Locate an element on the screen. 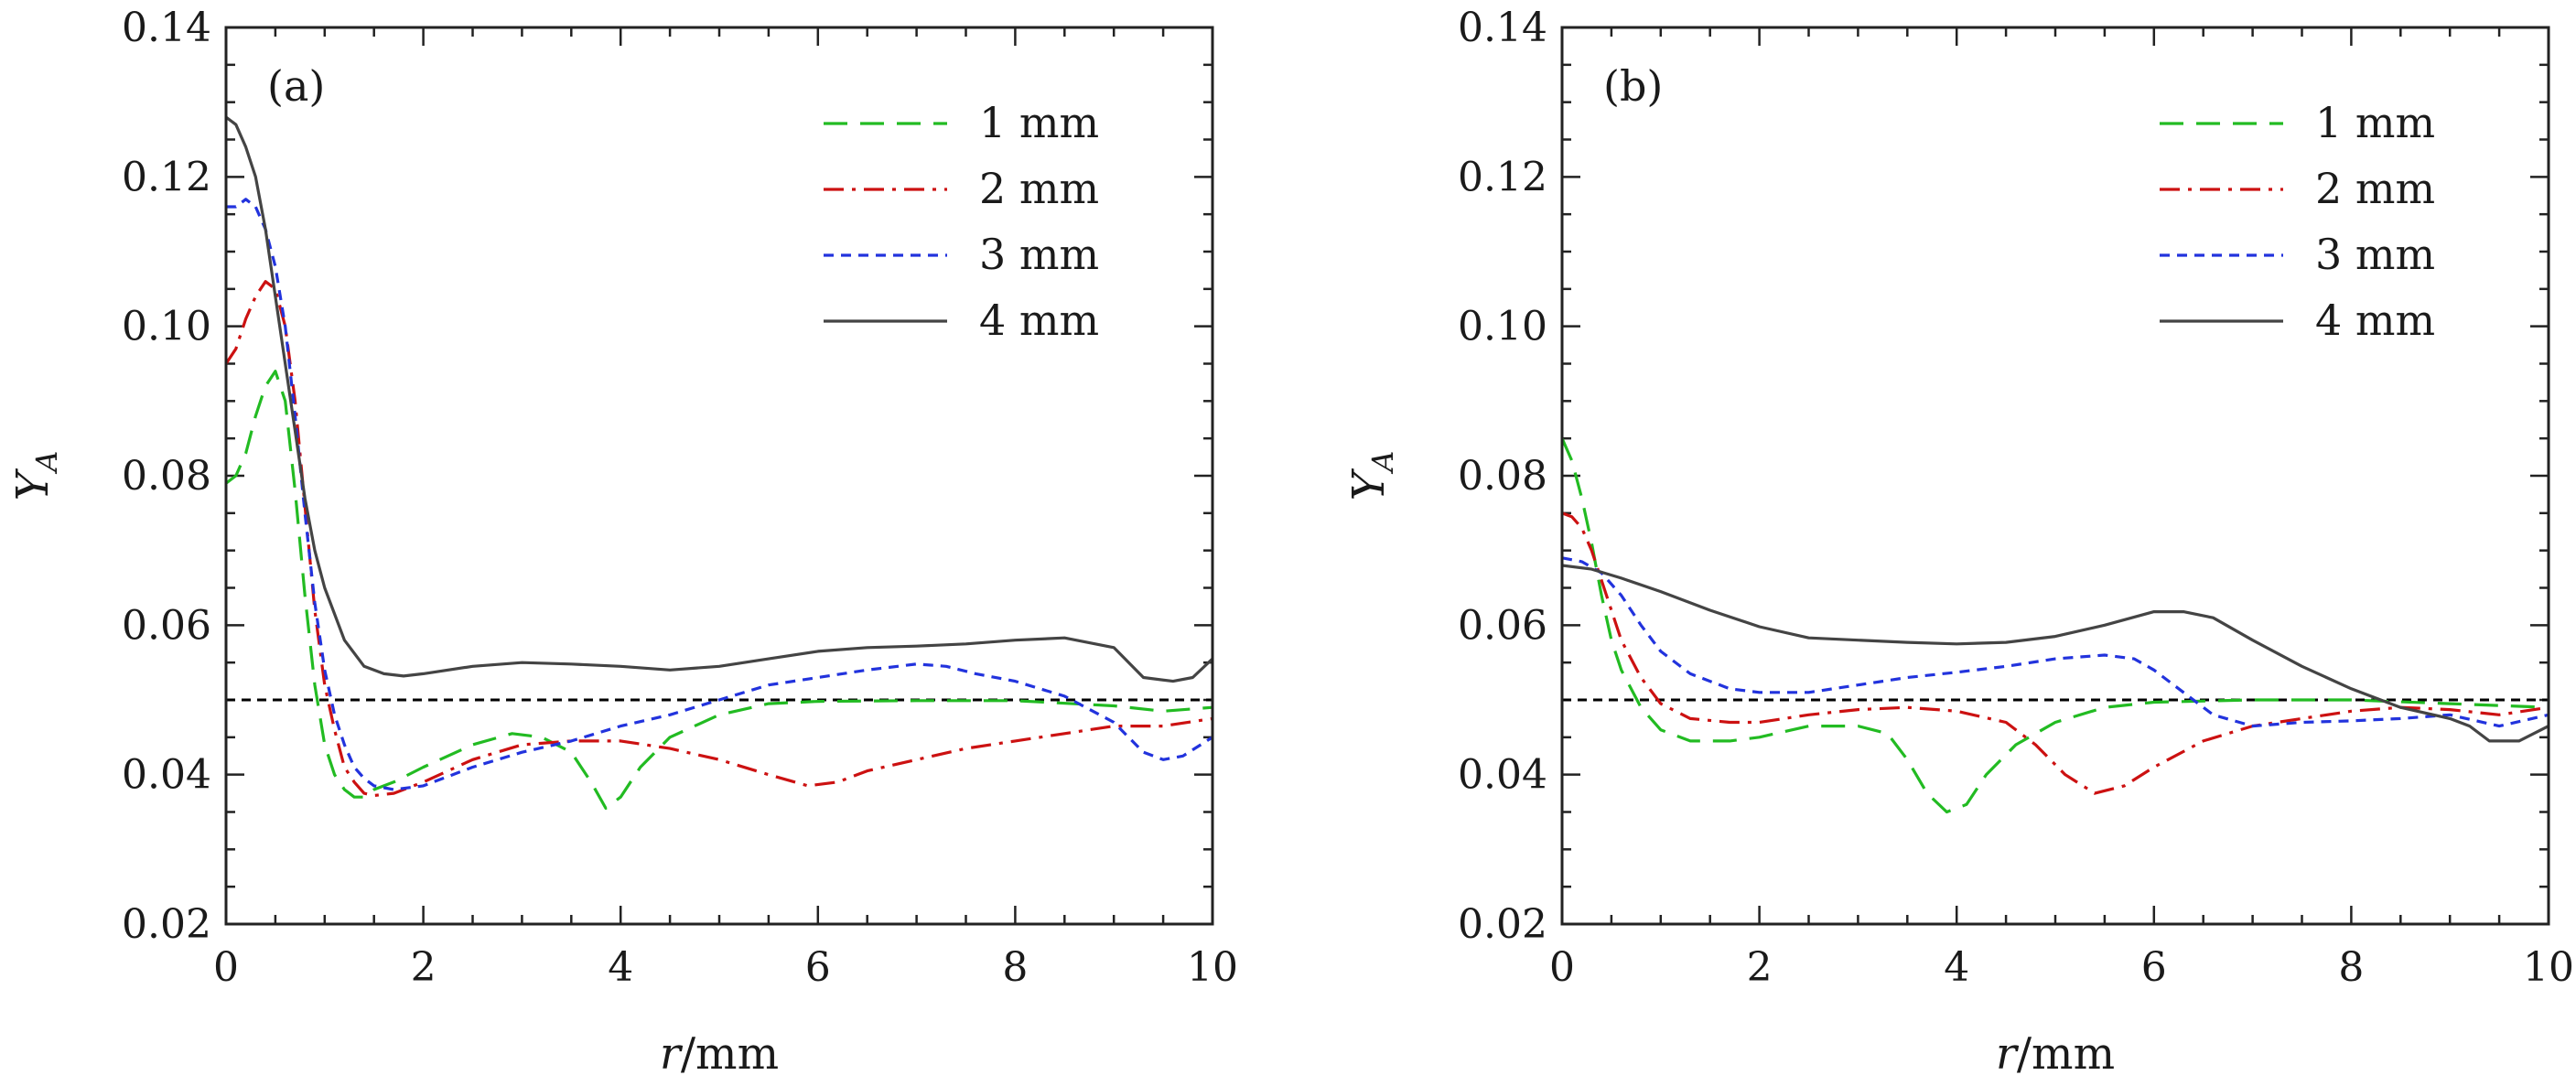 The height and width of the screenshot is (1086, 2576). series-line-4-mm is located at coordinates (2055, 653).